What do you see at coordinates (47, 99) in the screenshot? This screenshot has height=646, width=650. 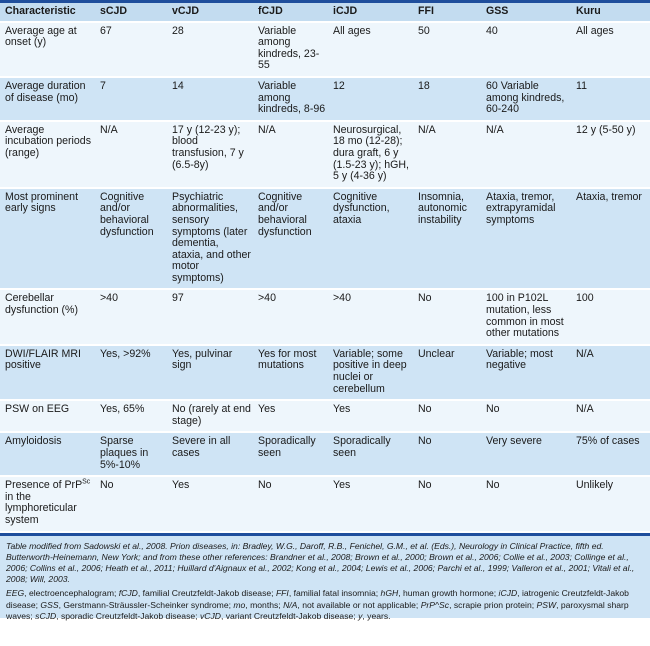 I see `row-label: Average duration of disease (mo)` at bounding box center [47, 99].